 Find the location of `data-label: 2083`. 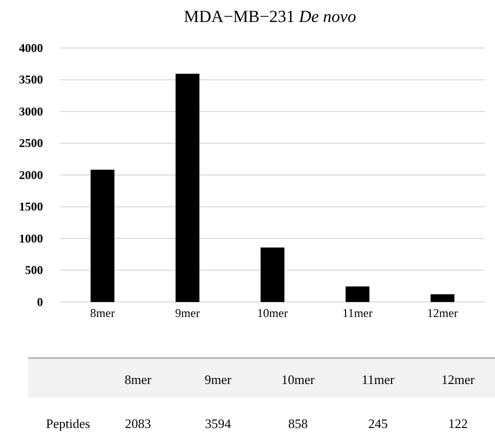

data-label: 2083 is located at coordinates (138, 423).